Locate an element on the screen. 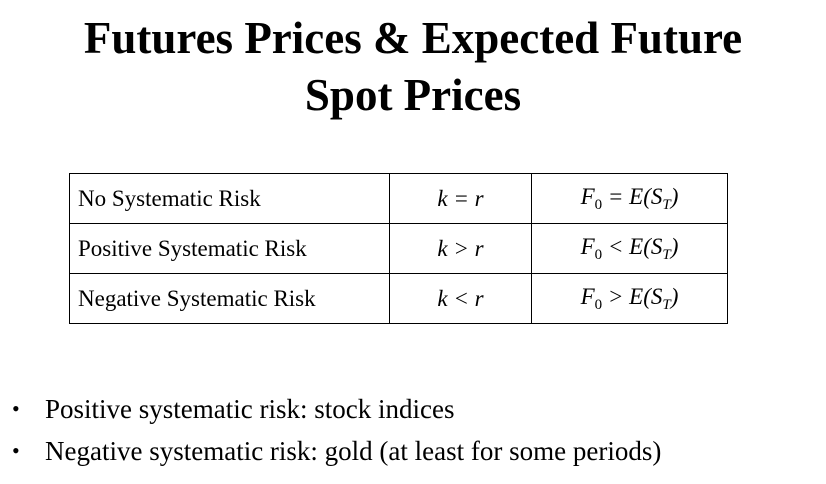 The height and width of the screenshot is (484, 826). bullet-text: Positive systematic risk: stock indices is located at coordinates (250, 409).